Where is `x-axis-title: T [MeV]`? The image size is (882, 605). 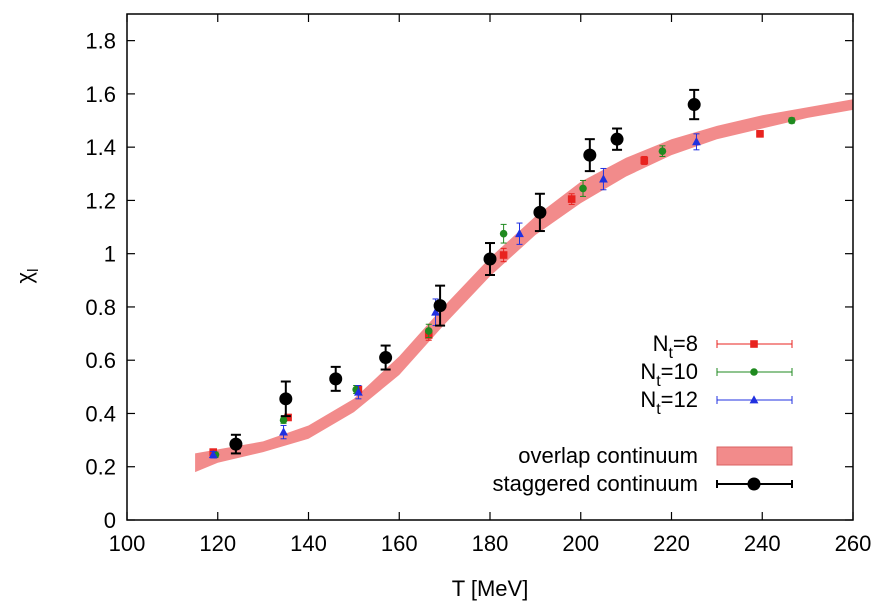
x-axis-title: T [MeV] is located at coordinates (490, 588).